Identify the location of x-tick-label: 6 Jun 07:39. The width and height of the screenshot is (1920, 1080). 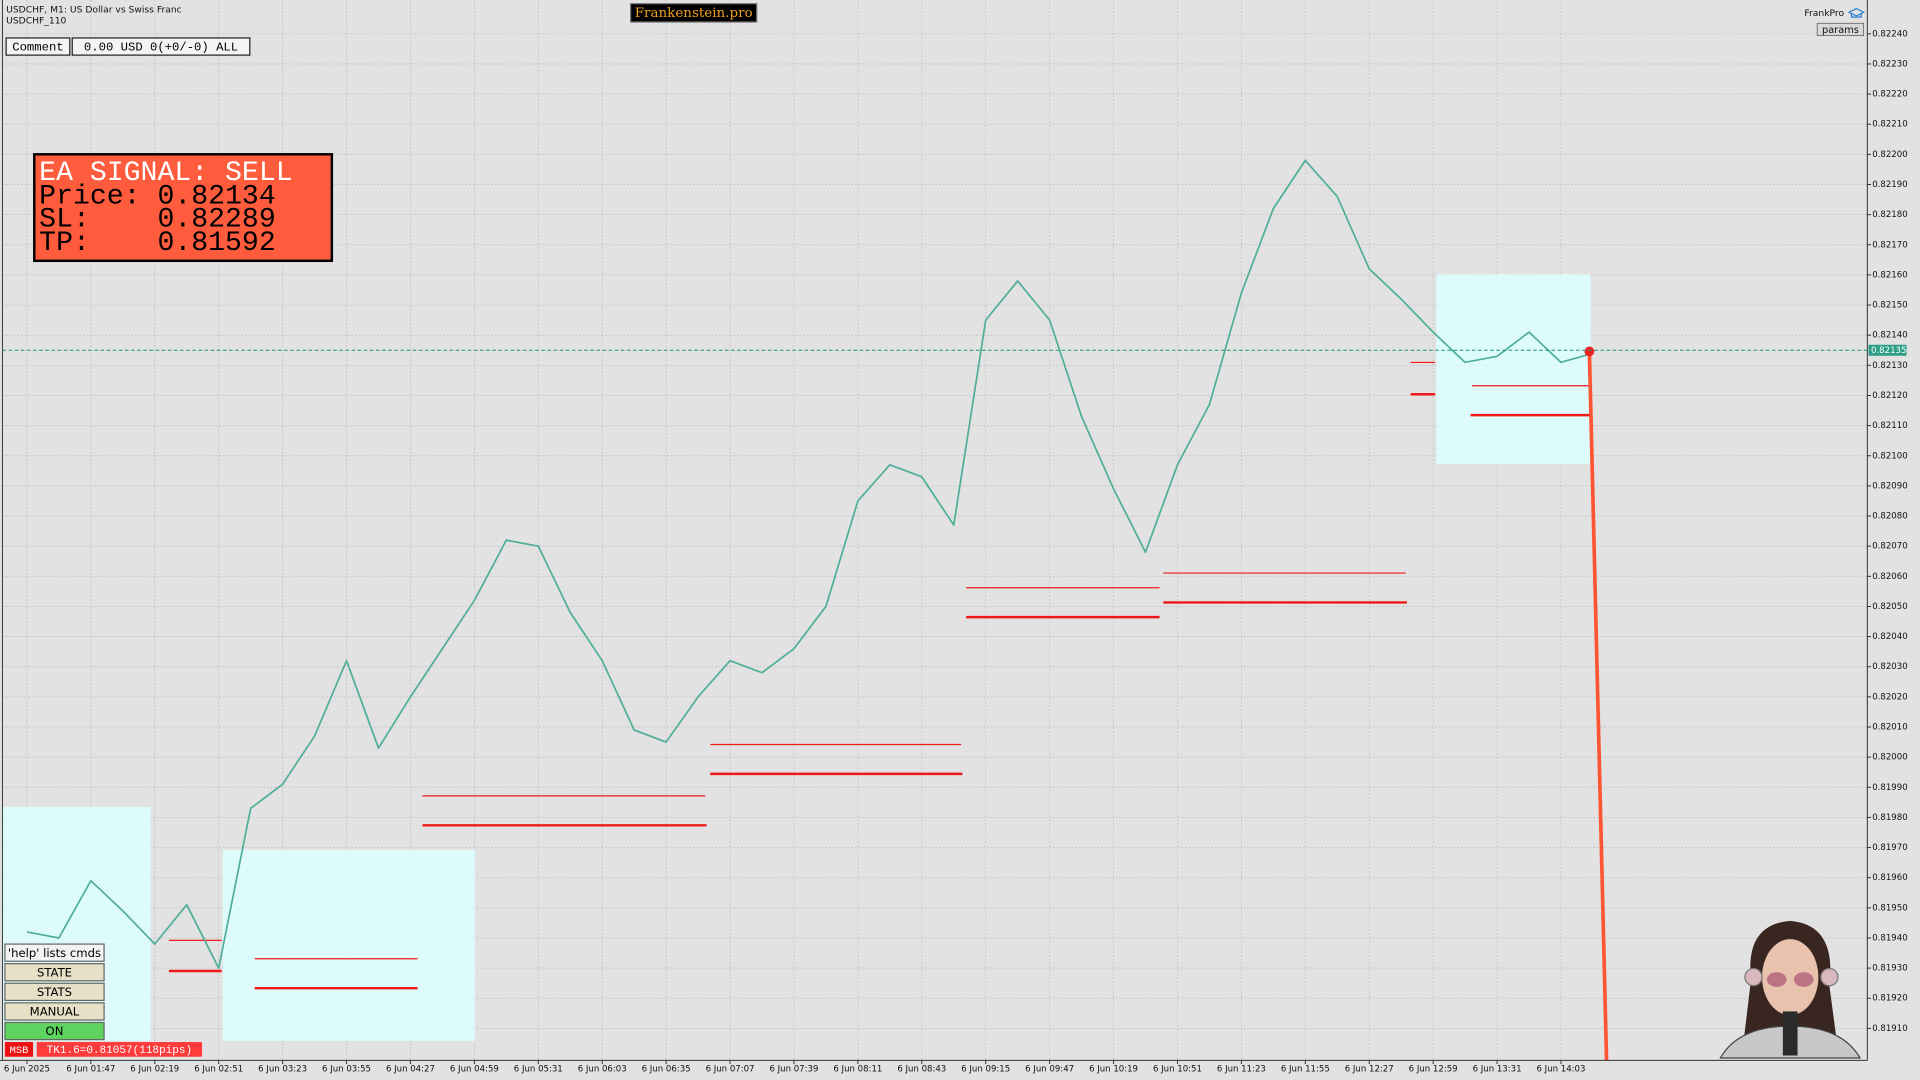
(793, 1069).